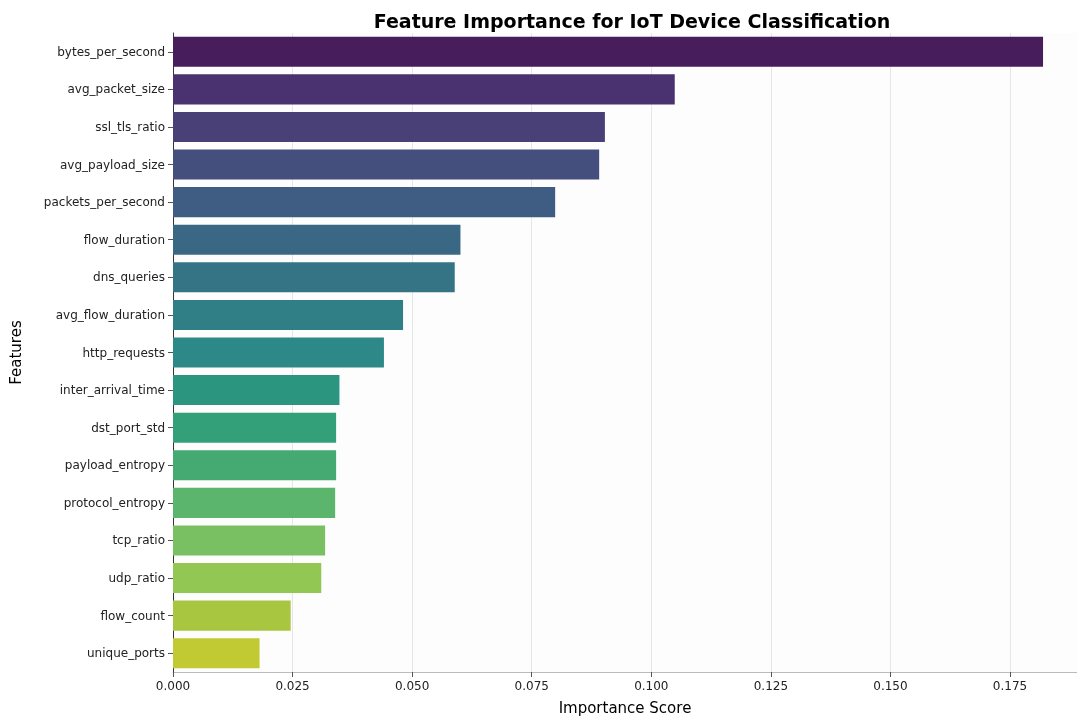  Describe the element at coordinates (632, 20) in the screenshot. I see `chart-title: Feature Importance for IoT Device Classification` at that location.